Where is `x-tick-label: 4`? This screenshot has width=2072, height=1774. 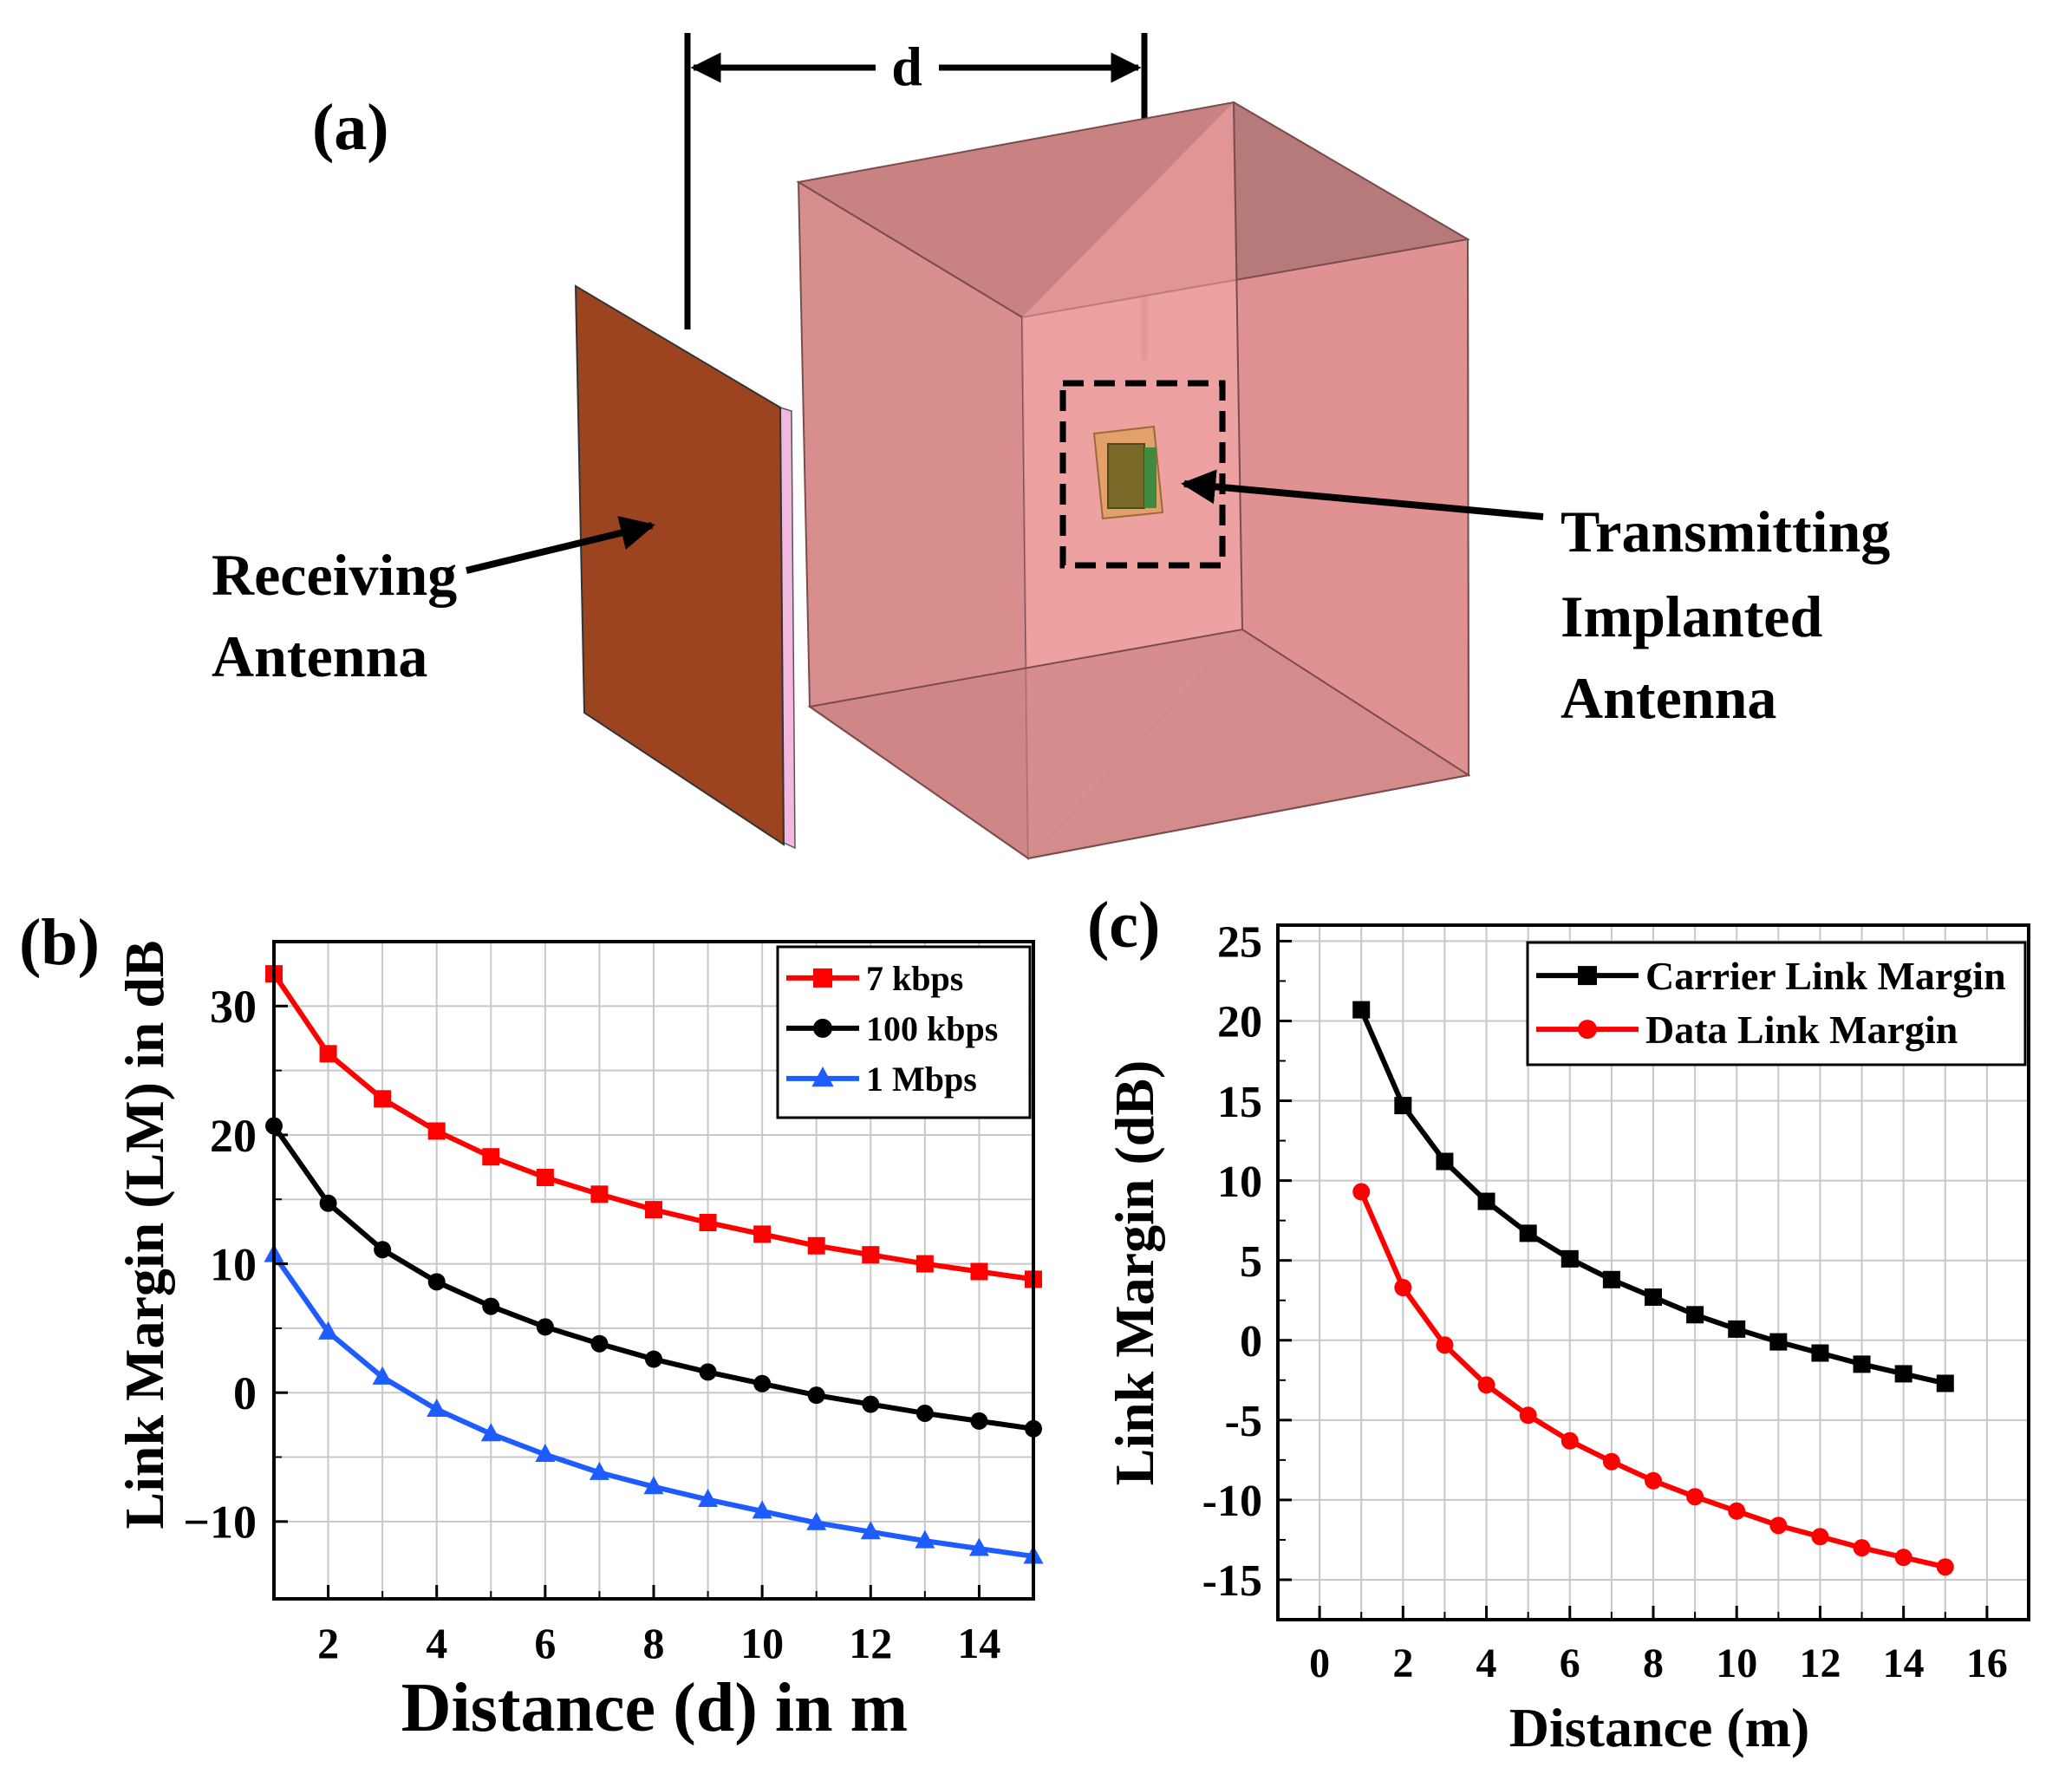 x-tick-label: 4 is located at coordinates (436, 1643).